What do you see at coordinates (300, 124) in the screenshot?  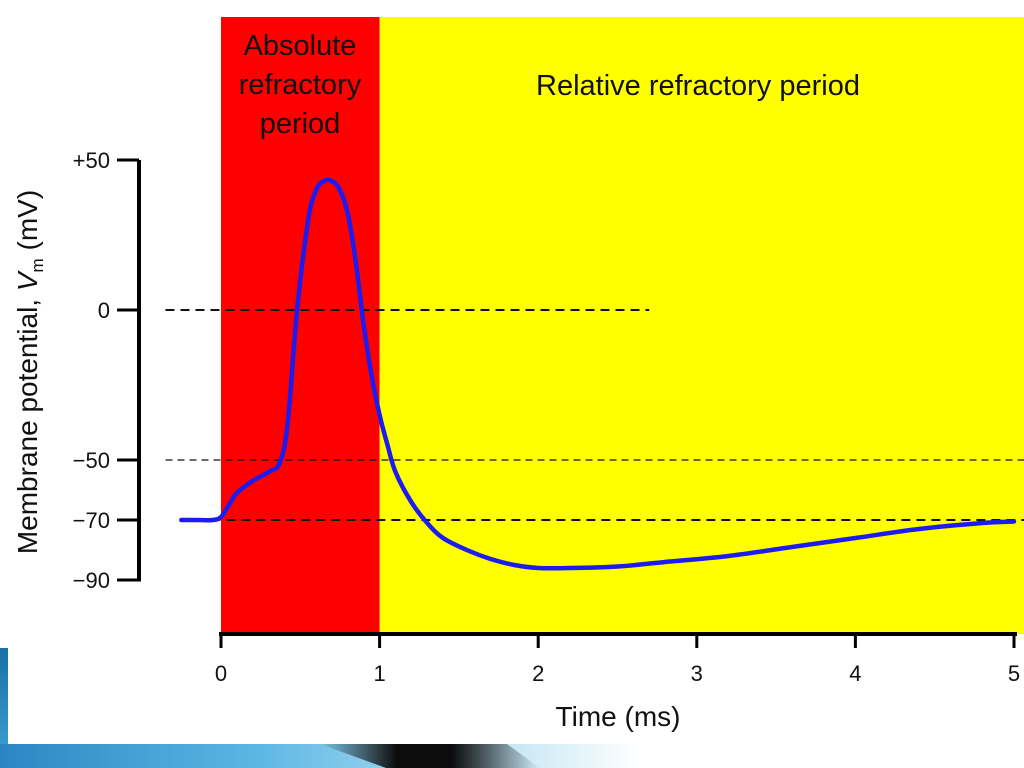 I see `region-label-0-line-2: period` at bounding box center [300, 124].